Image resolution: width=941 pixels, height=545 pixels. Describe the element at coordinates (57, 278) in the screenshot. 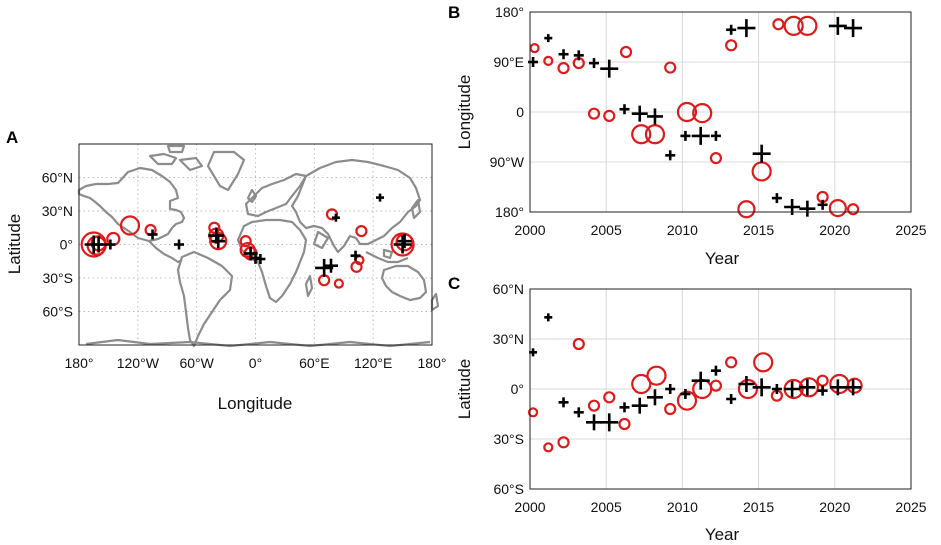

I see `y-tick-label: 30°S` at that location.